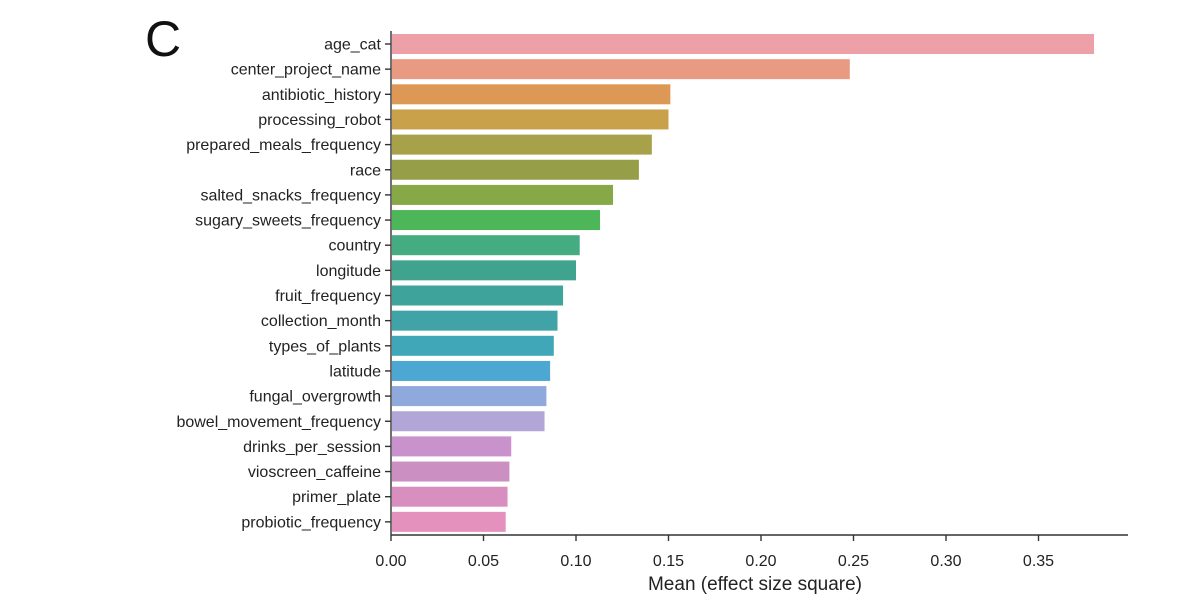 This screenshot has width=1200, height=600. I want to click on category-label-primer-plate: primer_plate, so click(336, 497).